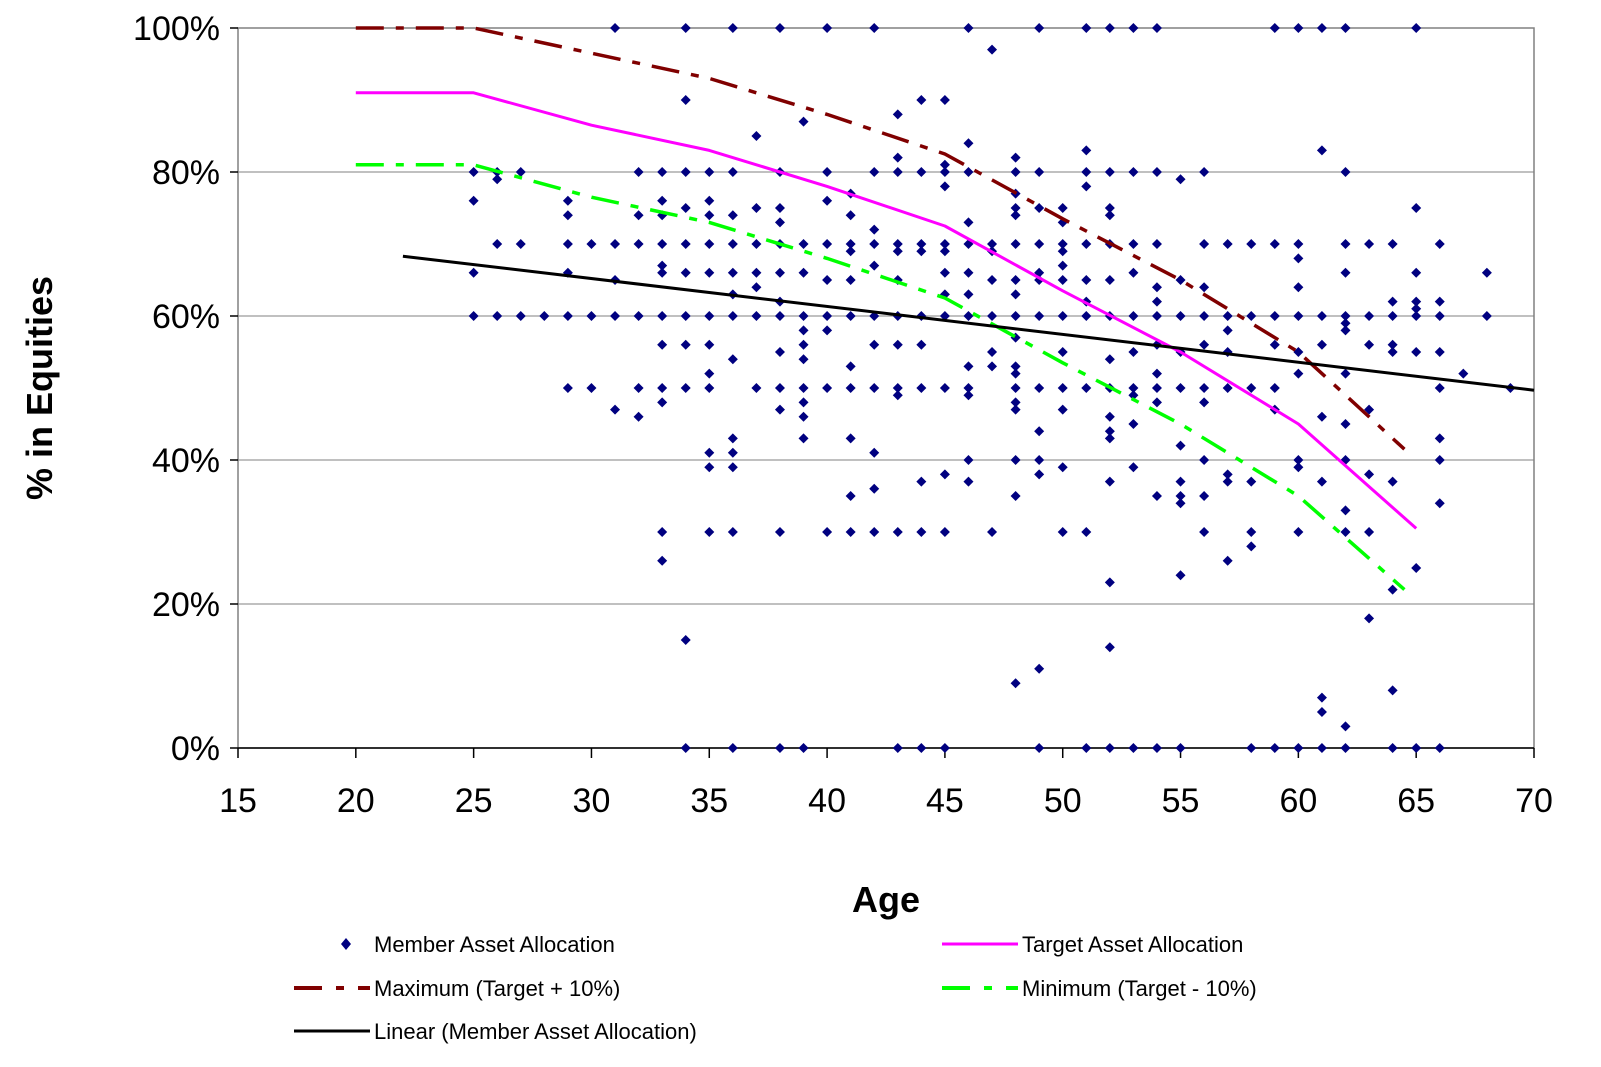 The width and height of the screenshot is (1601, 1067). Describe the element at coordinates (176, 29) in the screenshot. I see `y-tick-label: 100%` at that location.